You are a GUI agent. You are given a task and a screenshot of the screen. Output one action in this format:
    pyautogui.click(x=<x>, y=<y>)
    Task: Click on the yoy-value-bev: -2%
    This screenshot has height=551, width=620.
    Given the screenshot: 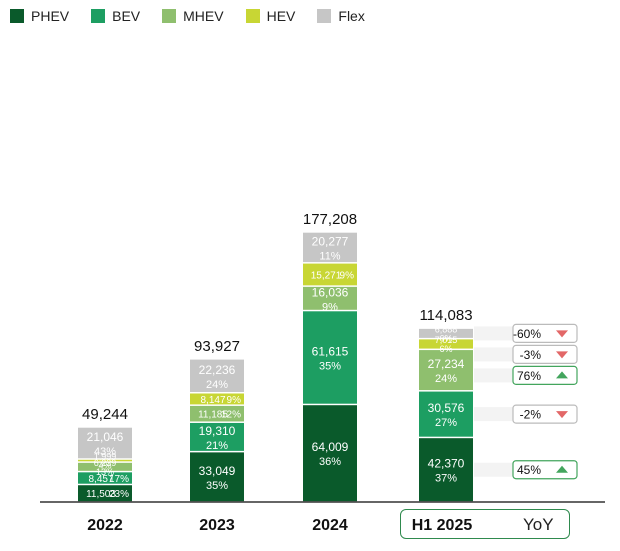 What is the action you would take?
    pyautogui.click(x=531, y=415)
    